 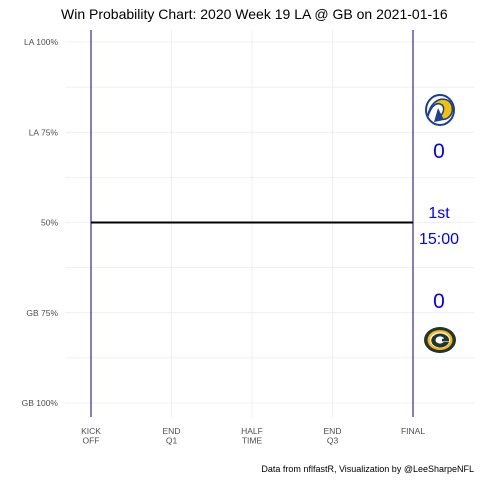 I want to click on x-tick-label: END Q3, so click(x=333, y=436).